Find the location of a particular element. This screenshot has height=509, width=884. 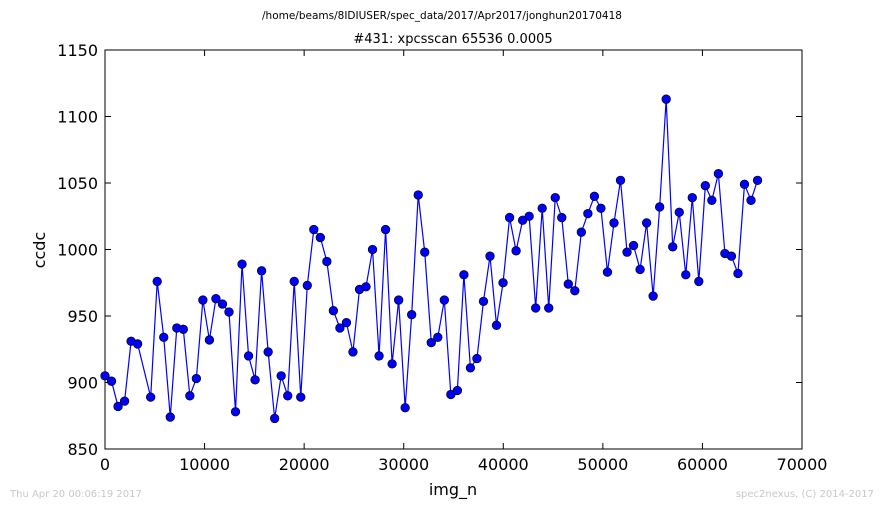

x-tick-label: 10000 is located at coordinates (204, 464).